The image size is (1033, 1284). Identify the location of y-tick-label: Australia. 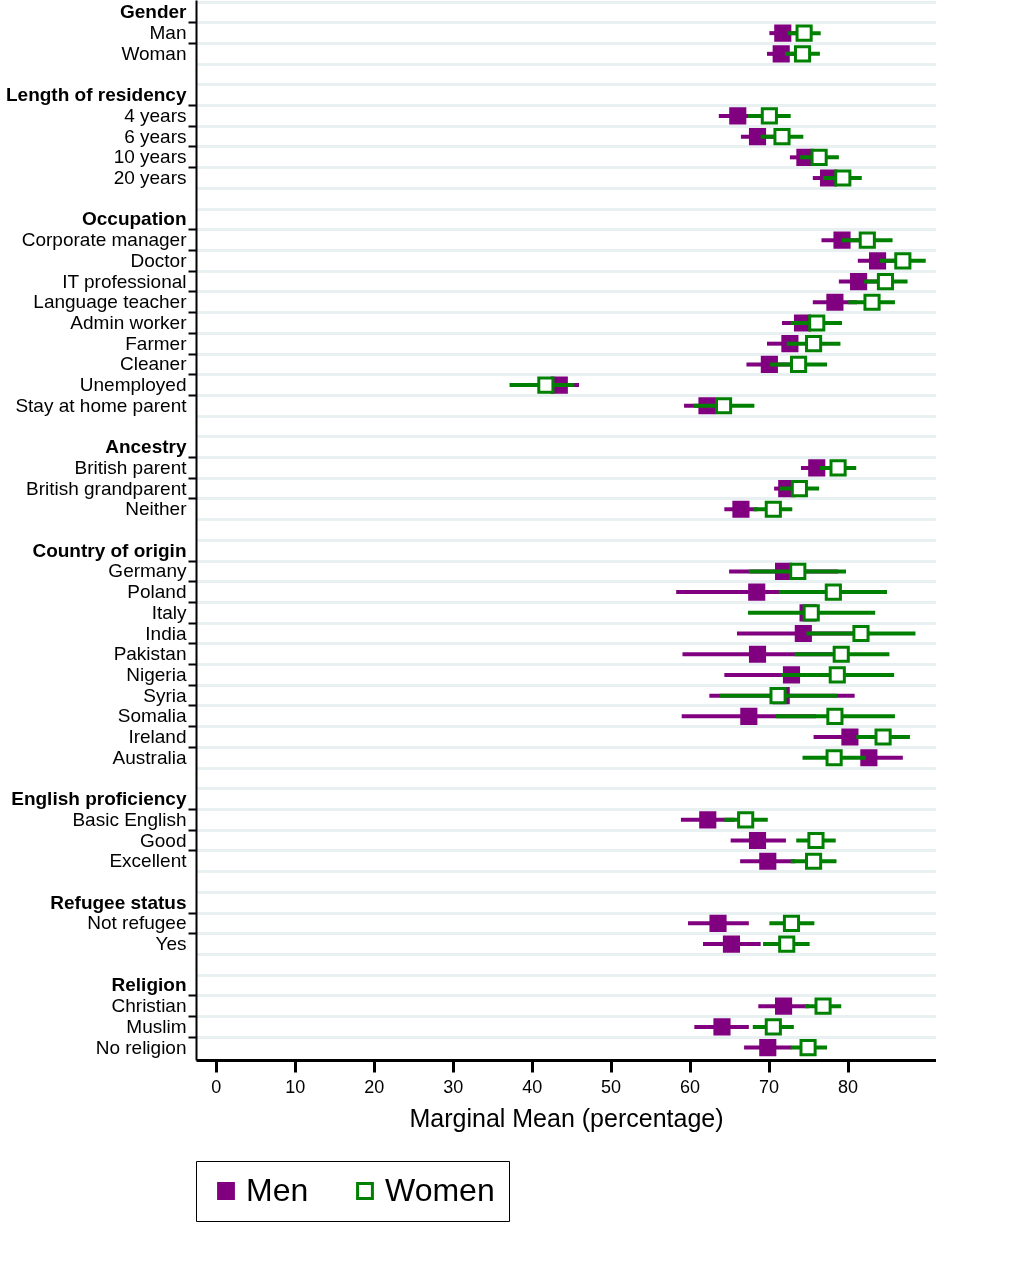
(149, 757).